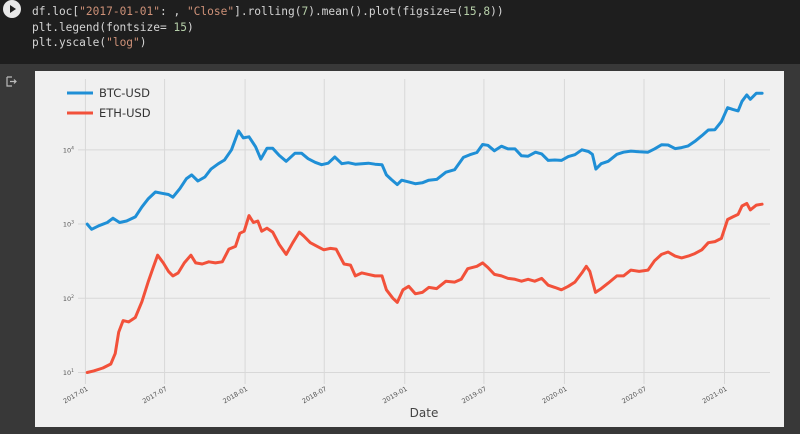  I want to click on y-tick-exponent: 4, so click(72, 148).